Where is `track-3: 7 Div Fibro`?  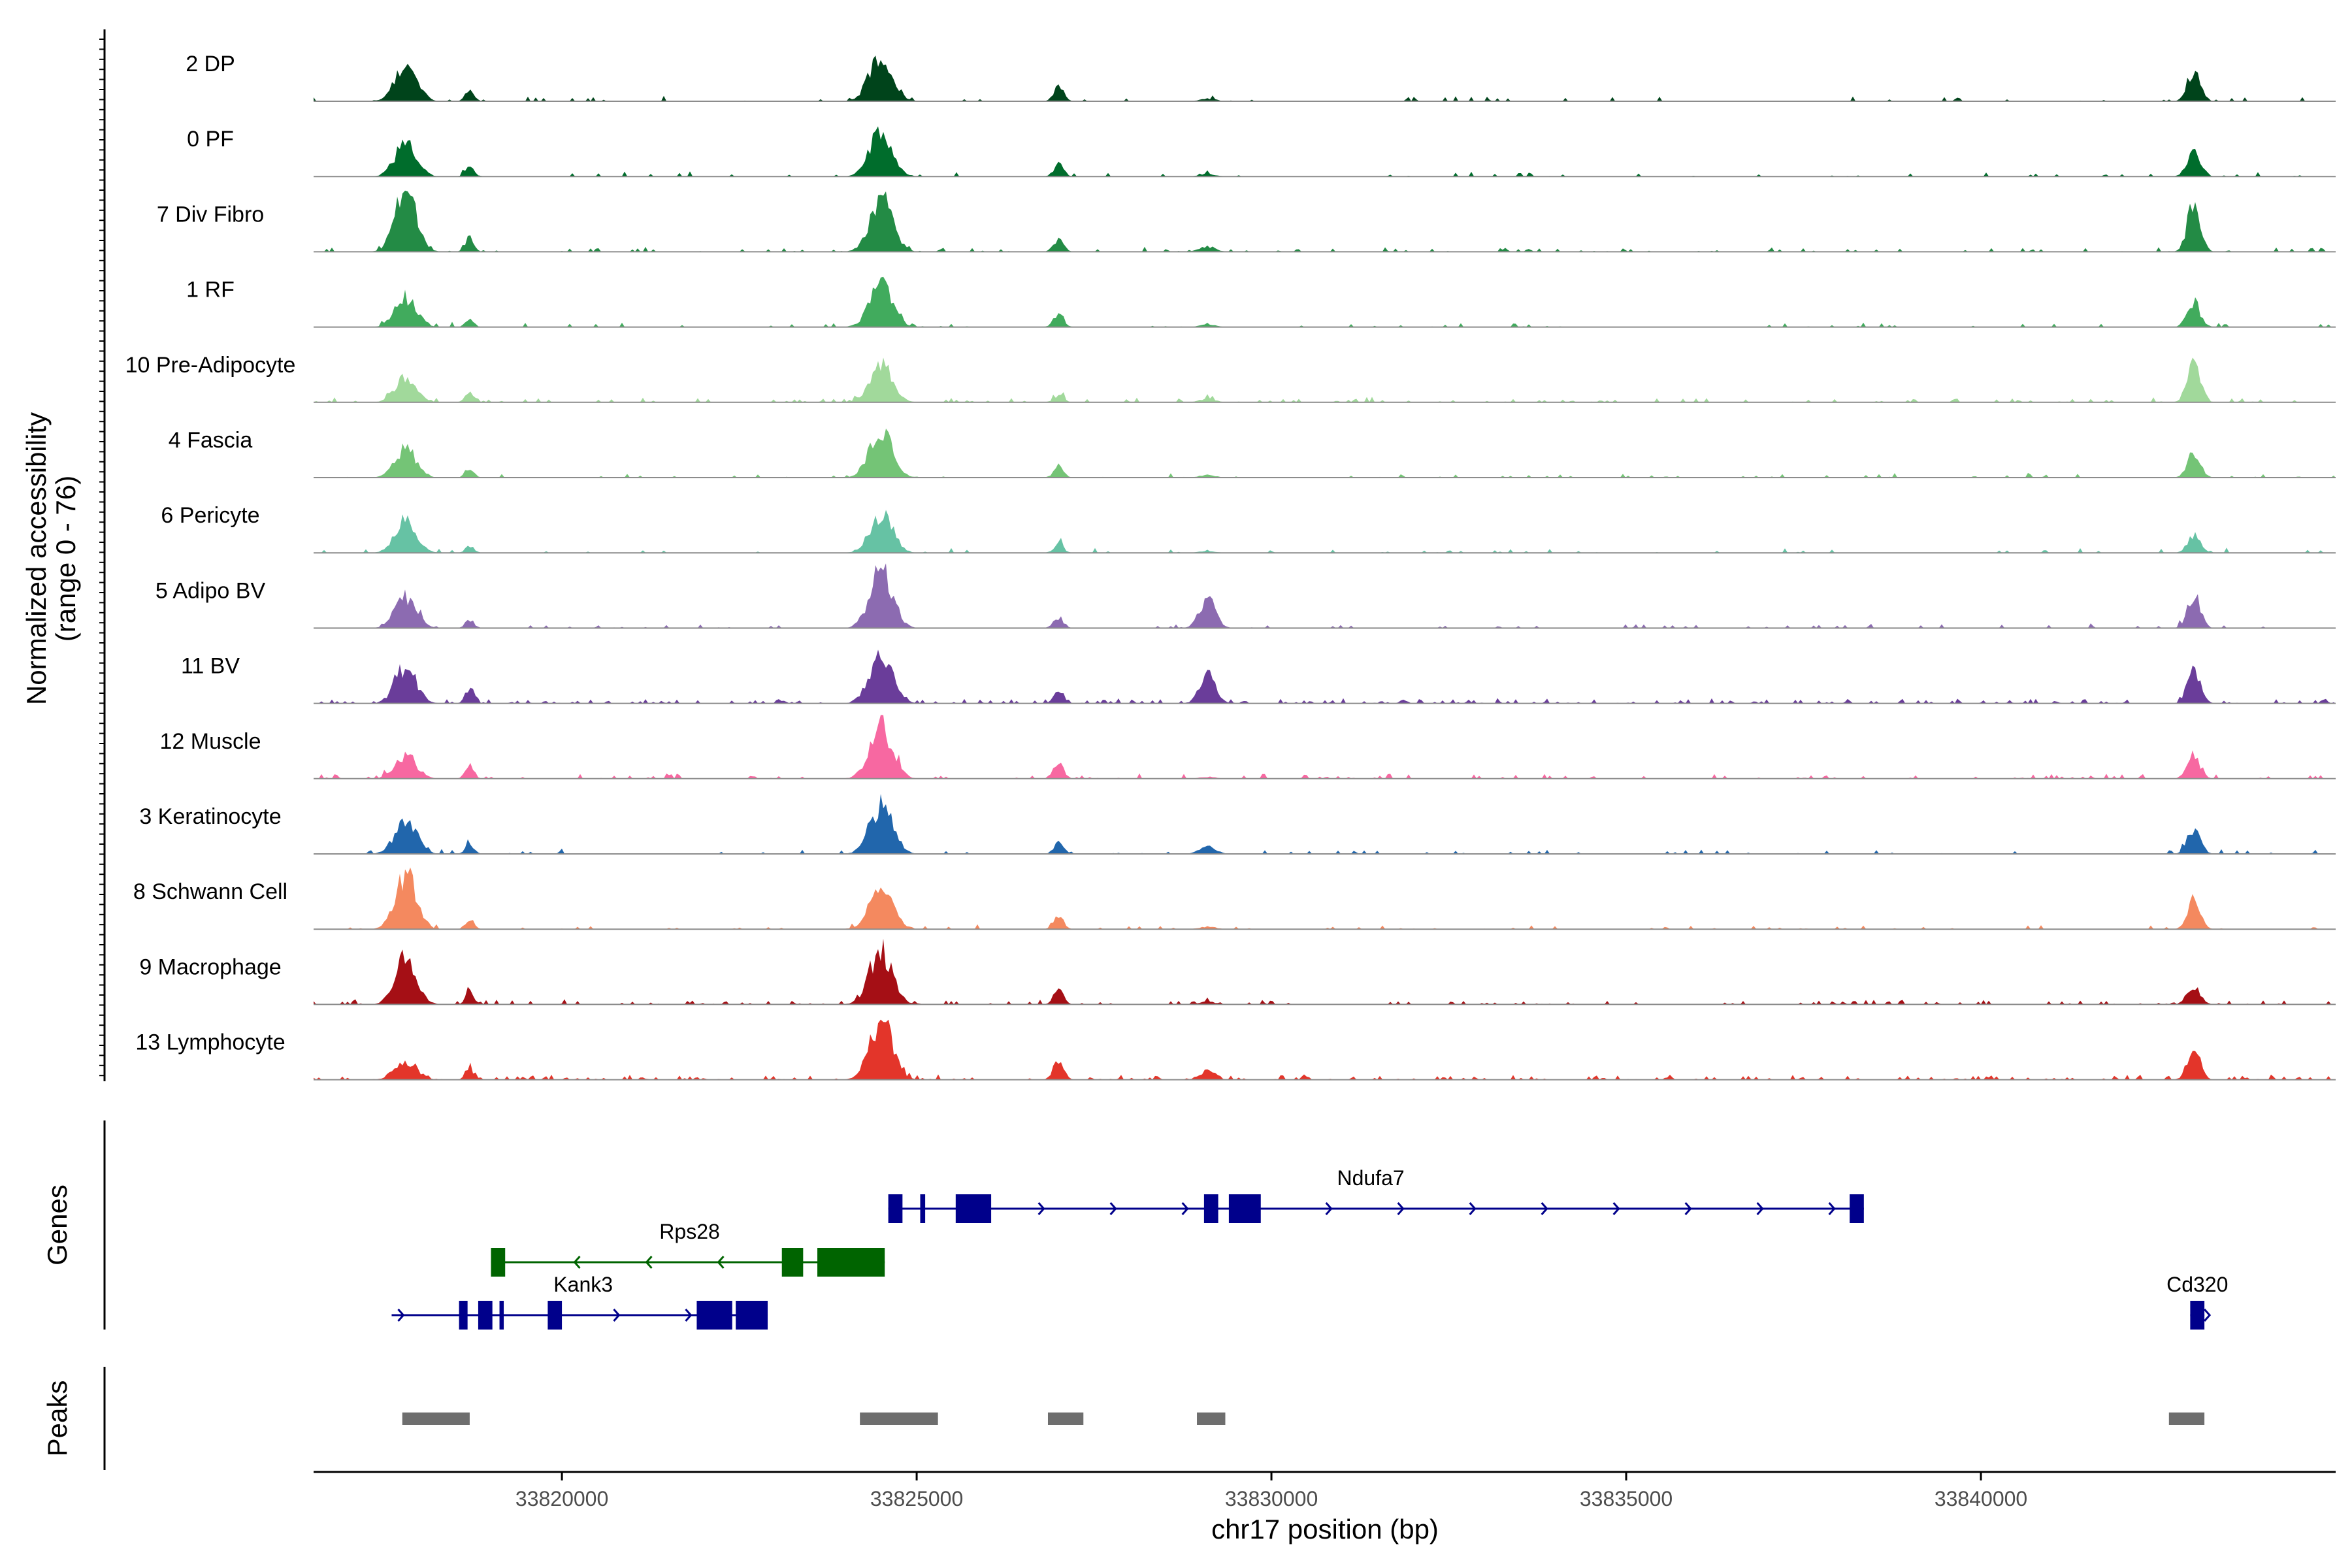
track-3: 7 Div Fibro is located at coordinates (1246, 221).